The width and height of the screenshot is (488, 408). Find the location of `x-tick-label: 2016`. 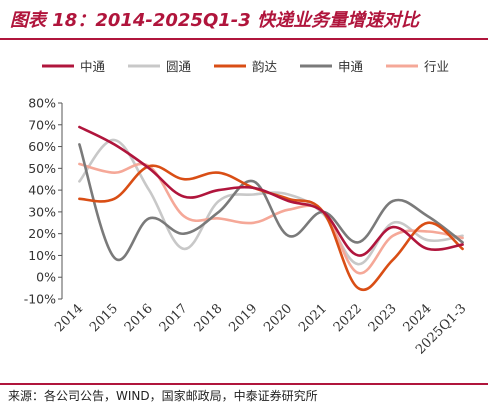

x-tick-label: 2016 is located at coordinates (139, 318).